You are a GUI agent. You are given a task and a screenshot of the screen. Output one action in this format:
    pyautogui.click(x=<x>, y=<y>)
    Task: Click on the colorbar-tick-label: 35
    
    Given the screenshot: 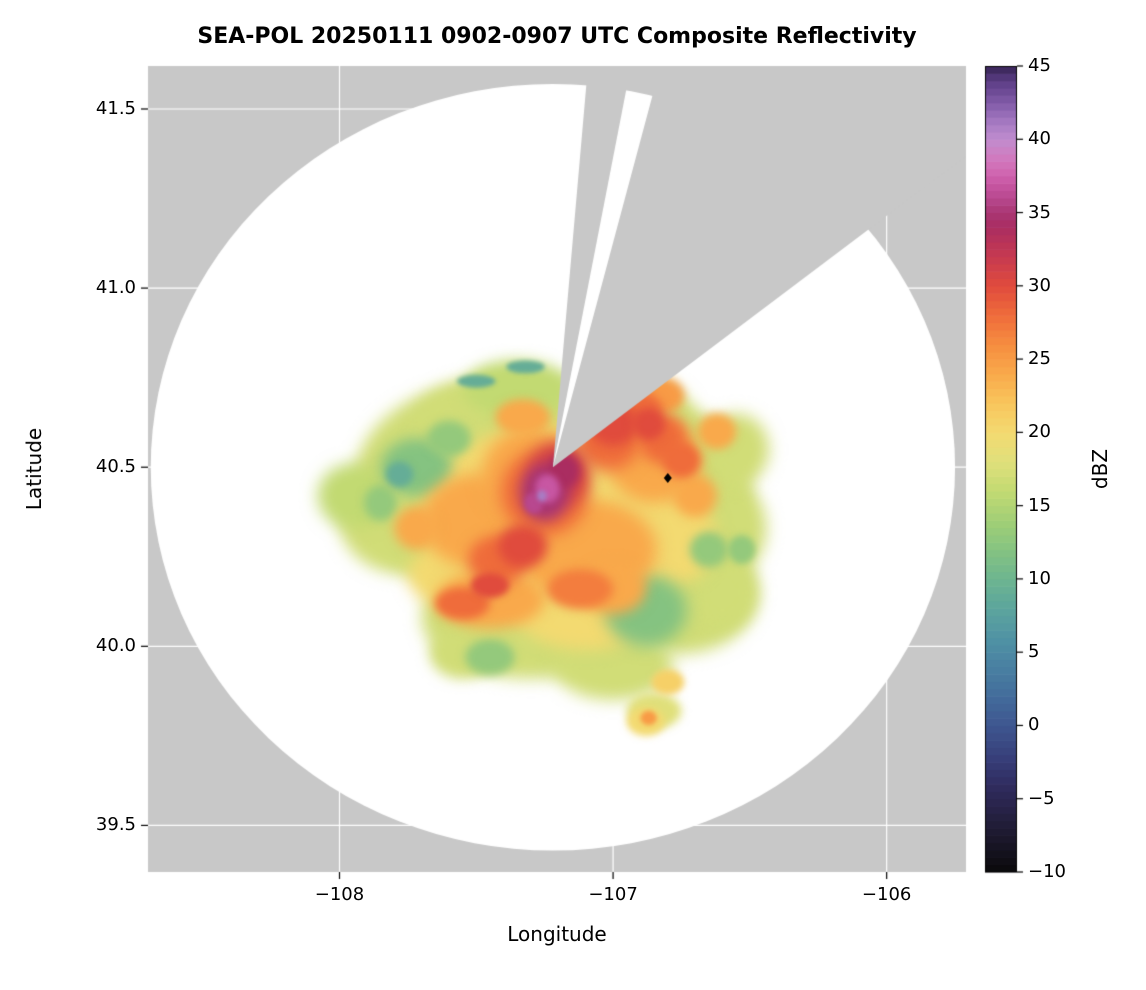 What is the action you would take?
    pyautogui.click(x=1039, y=212)
    